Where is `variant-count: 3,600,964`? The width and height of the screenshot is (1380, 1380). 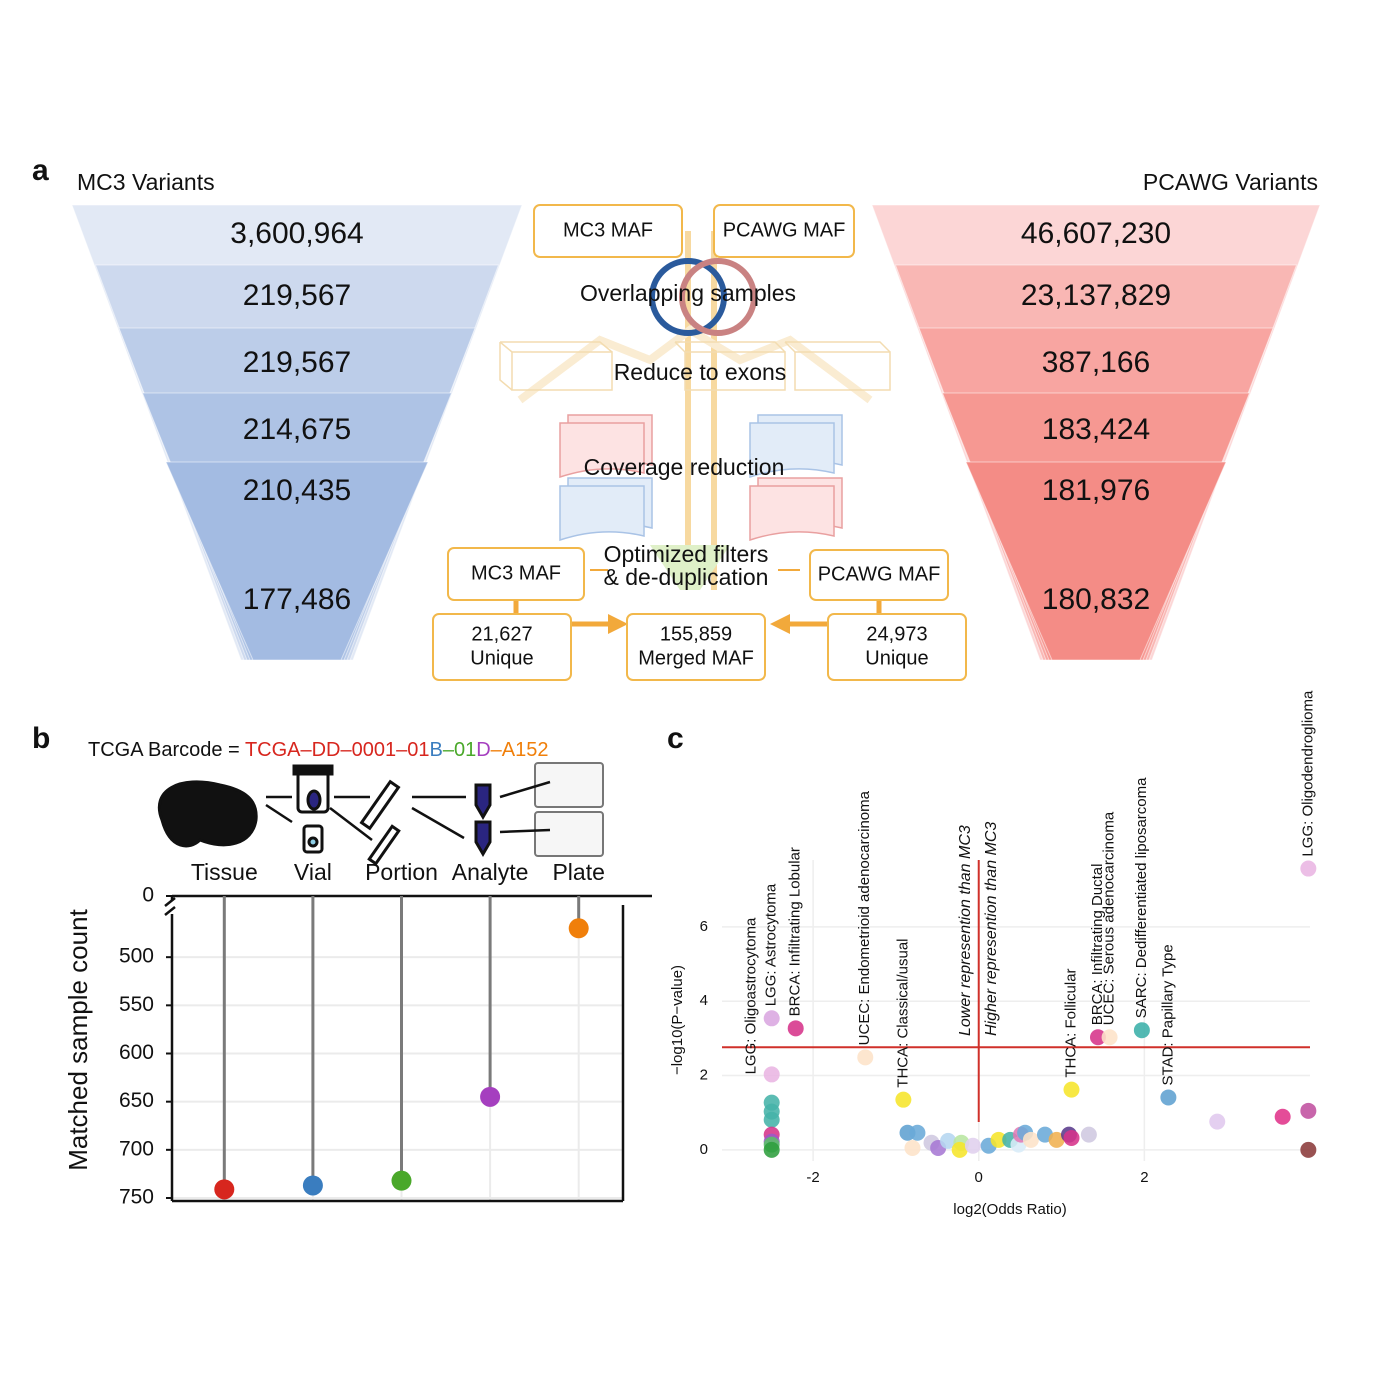 variant-count: 3,600,964 is located at coordinates (296, 233).